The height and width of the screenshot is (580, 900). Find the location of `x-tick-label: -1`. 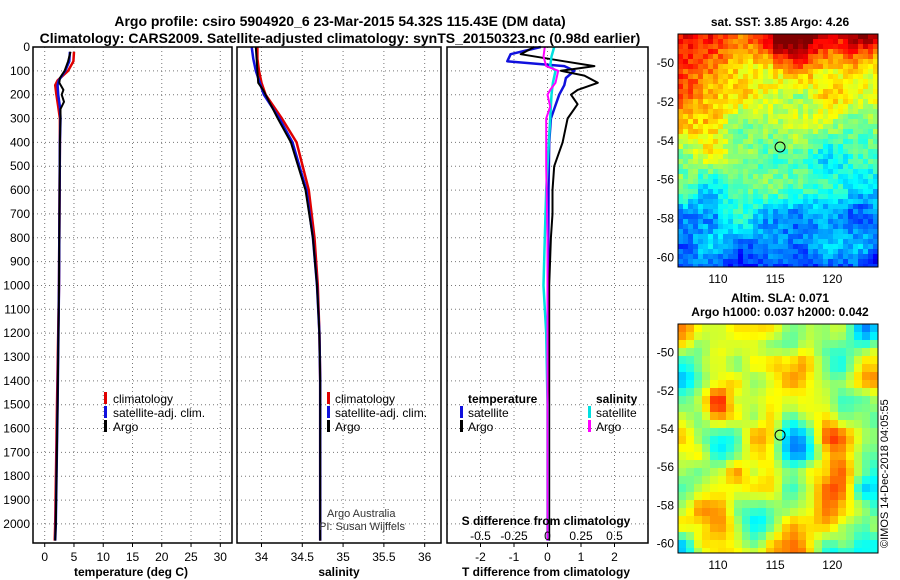

x-tick-label: -1 is located at coordinates (514, 557).